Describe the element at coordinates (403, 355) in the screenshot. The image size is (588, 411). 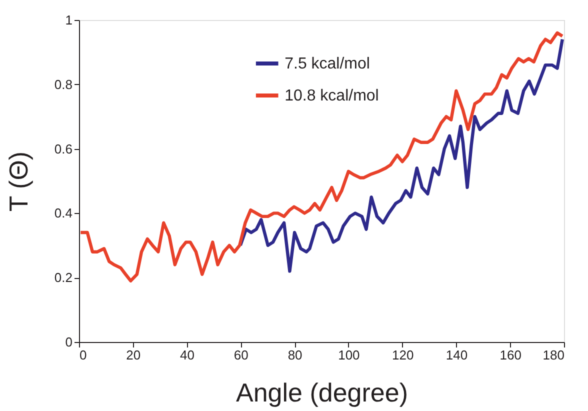
I see `x-tick-label: 120` at that location.